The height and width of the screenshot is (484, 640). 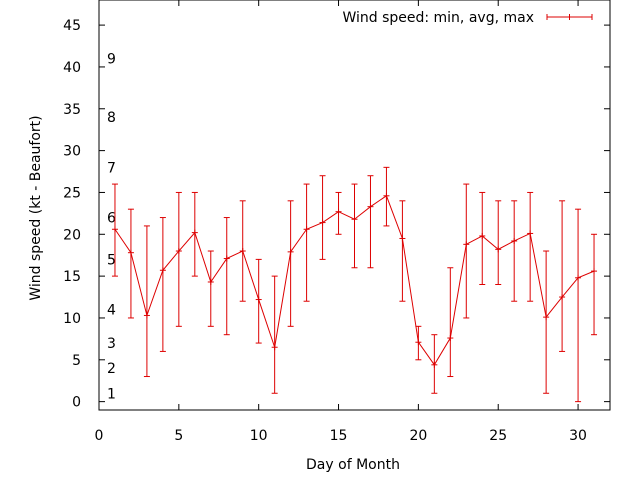 What do you see at coordinates (111, 369) in the screenshot?
I see `beaufort-label: 2` at bounding box center [111, 369].